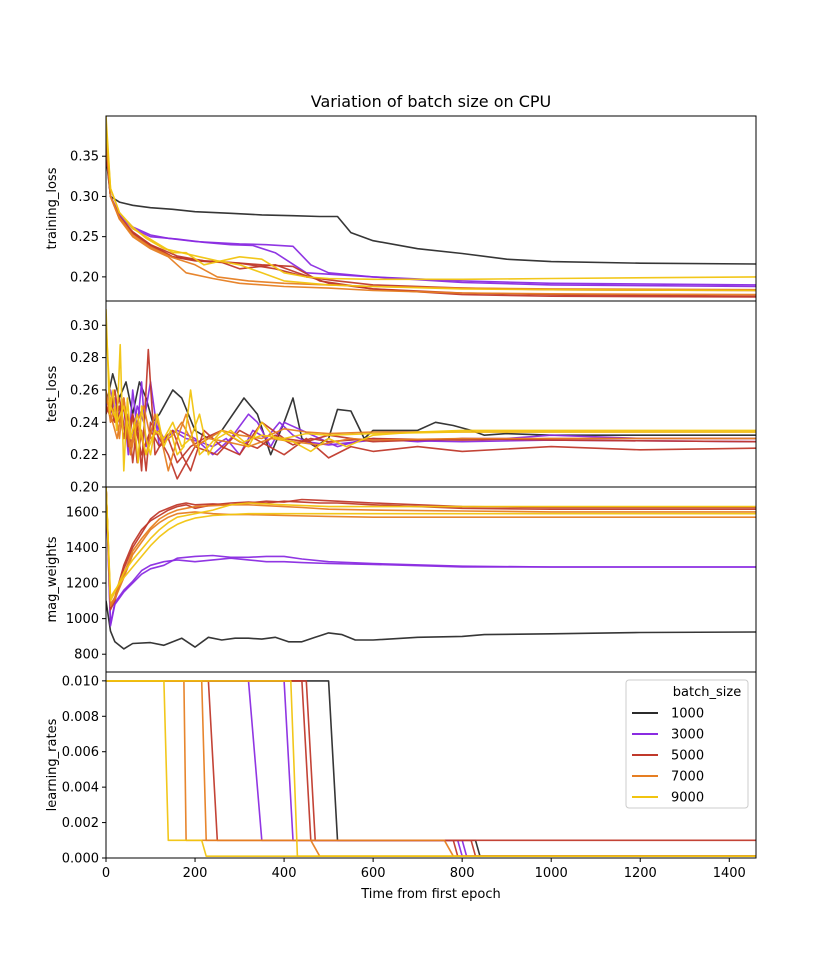 The image size is (840, 964). Describe the element at coordinates (729, 873) in the screenshot. I see `x-tick-label: 1400` at that location.